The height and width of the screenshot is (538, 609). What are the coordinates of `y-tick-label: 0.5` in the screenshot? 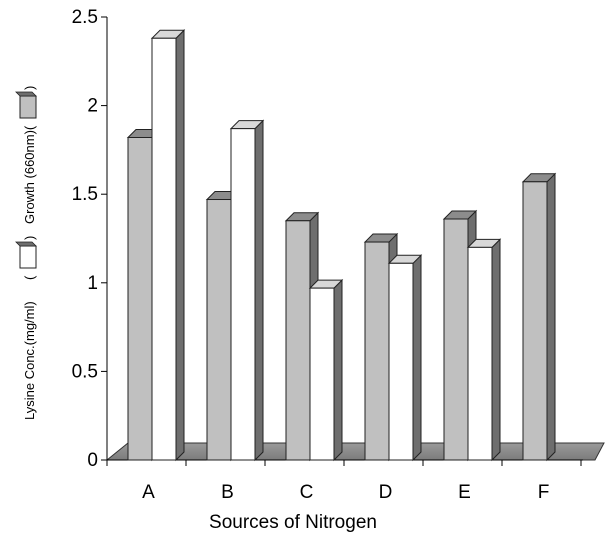 It's located at (85, 371).